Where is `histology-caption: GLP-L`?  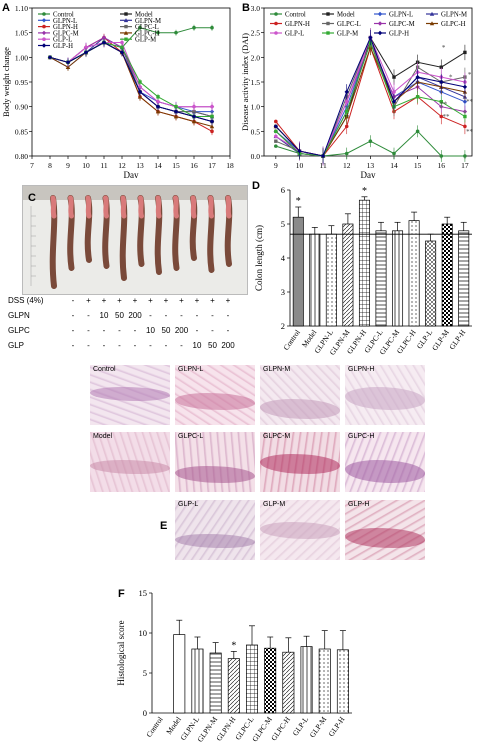 histology-caption: GLP-L is located at coordinates (188, 504).